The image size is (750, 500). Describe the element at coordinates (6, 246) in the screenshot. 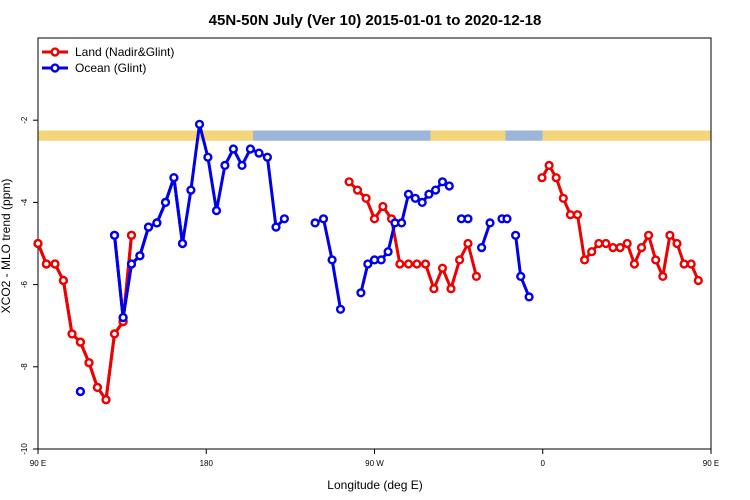

I see `y-axis-label: XCO2 - MLO trend (ppm)` at that location.